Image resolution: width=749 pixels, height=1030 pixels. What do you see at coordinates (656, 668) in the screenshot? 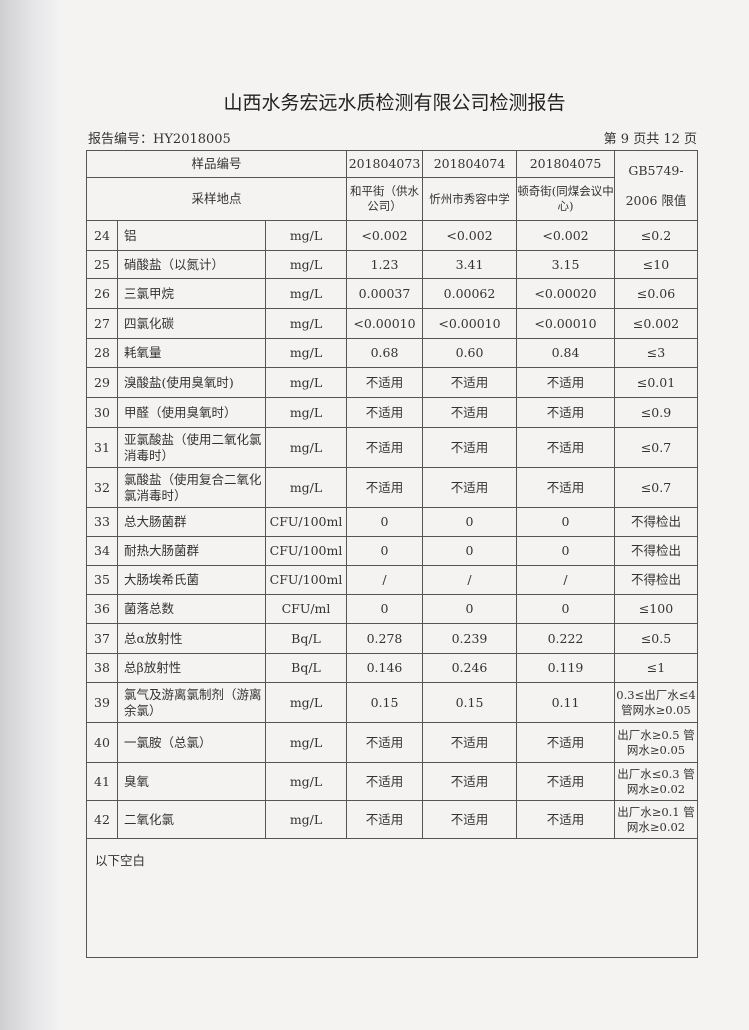
I see `limit-value: ≤1` at bounding box center [656, 668].